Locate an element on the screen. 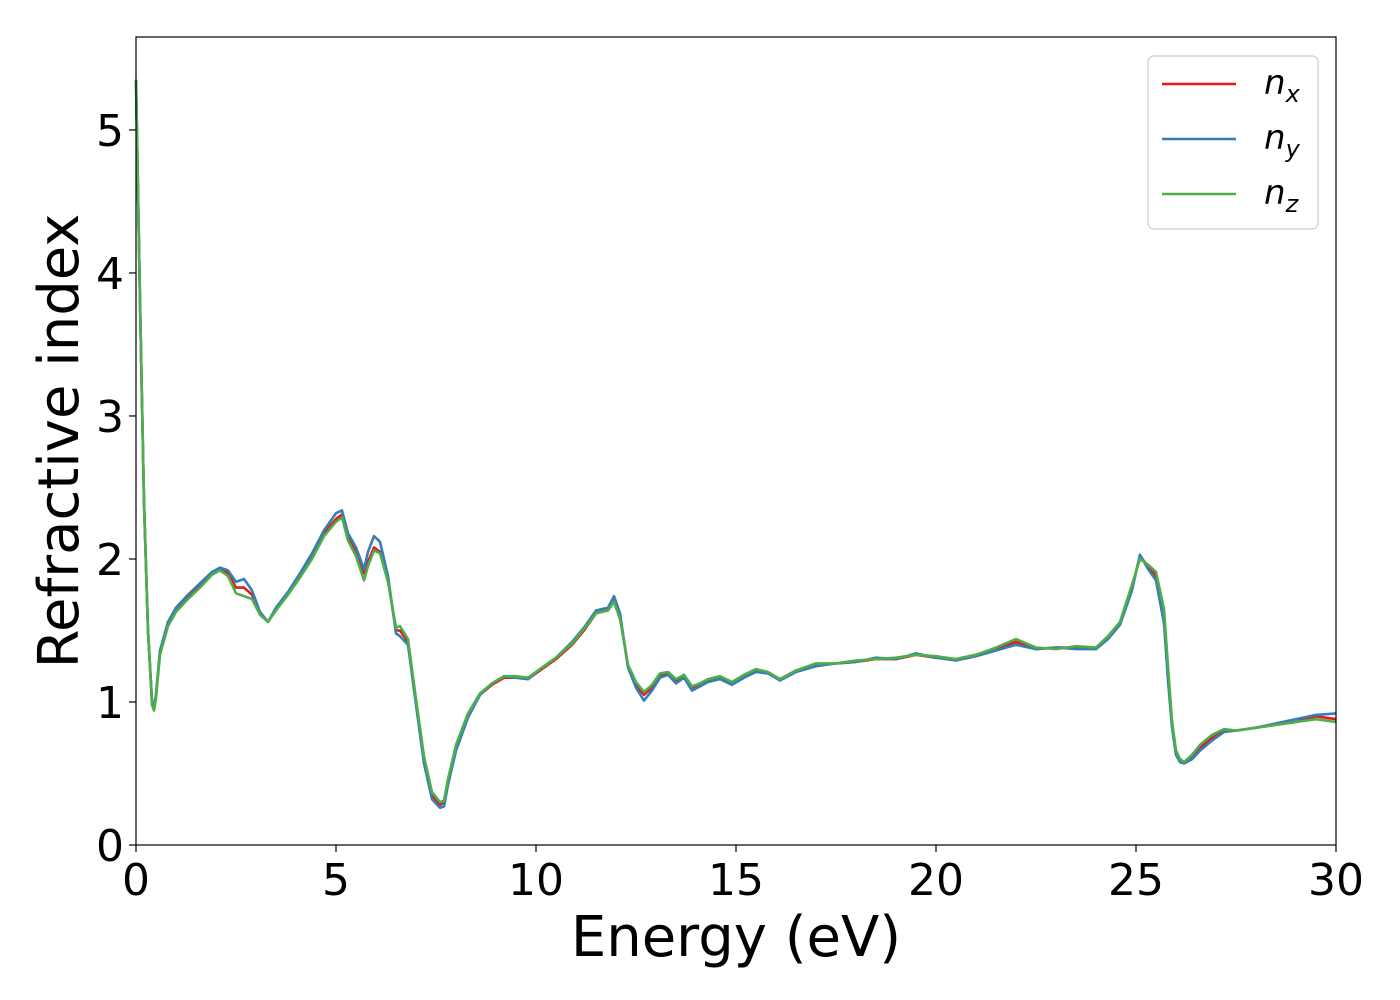  legend-label-nx: nx is located at coordinates (1282, 85).